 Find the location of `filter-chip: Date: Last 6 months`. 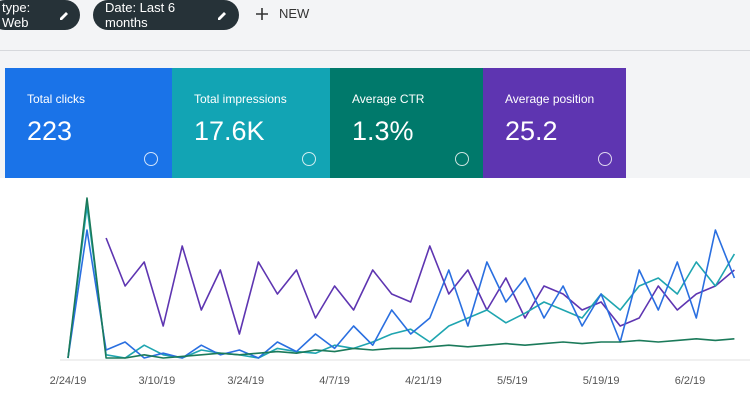

filter-chip: Date: Last 6 months is located at coordinates (166, 15).